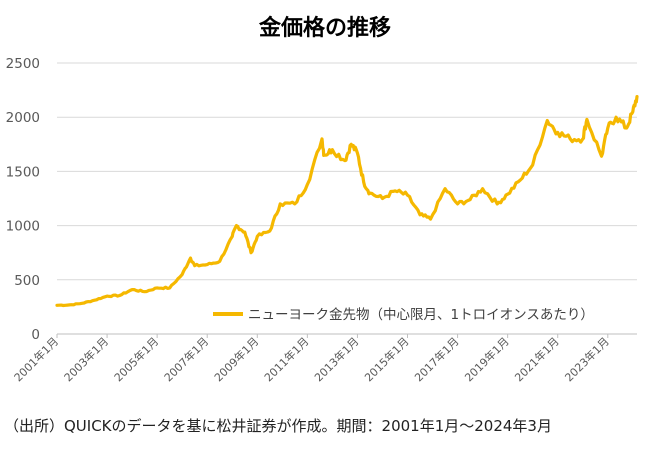  I want to click on x-tick-label: 2013年1月, so click(336, 359).